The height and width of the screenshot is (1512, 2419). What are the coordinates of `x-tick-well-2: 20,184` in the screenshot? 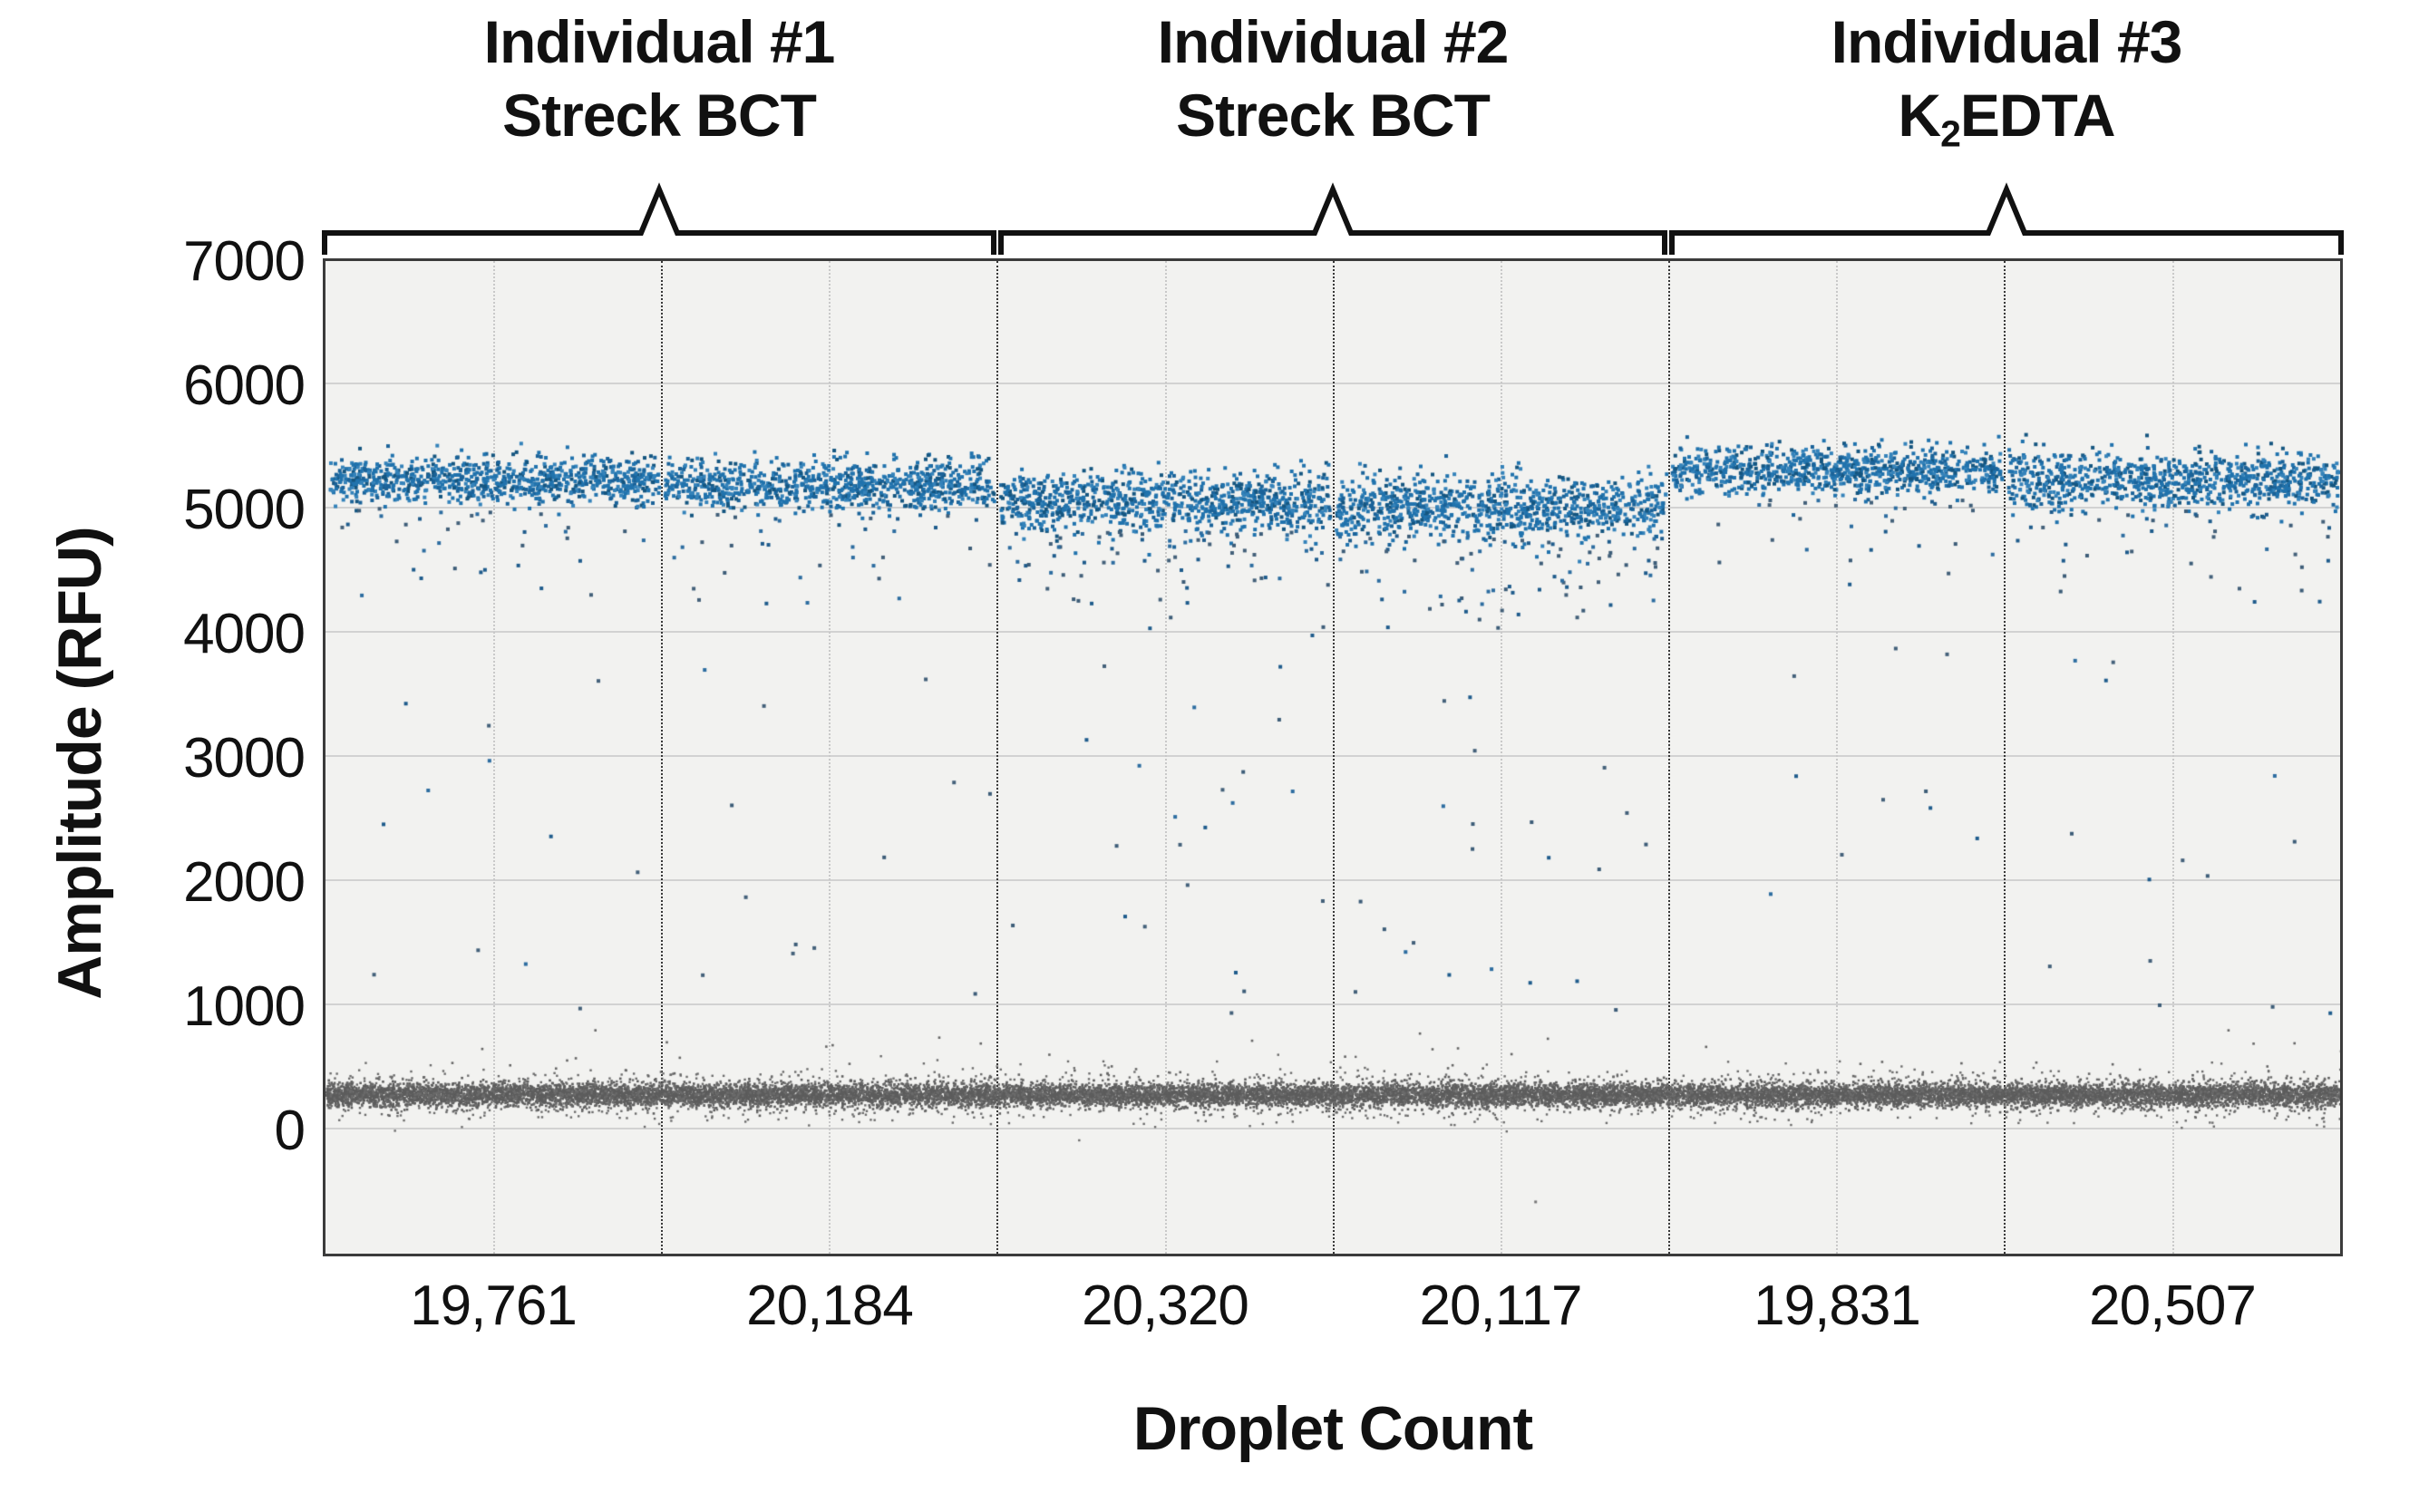 It's located at (830, 1306).